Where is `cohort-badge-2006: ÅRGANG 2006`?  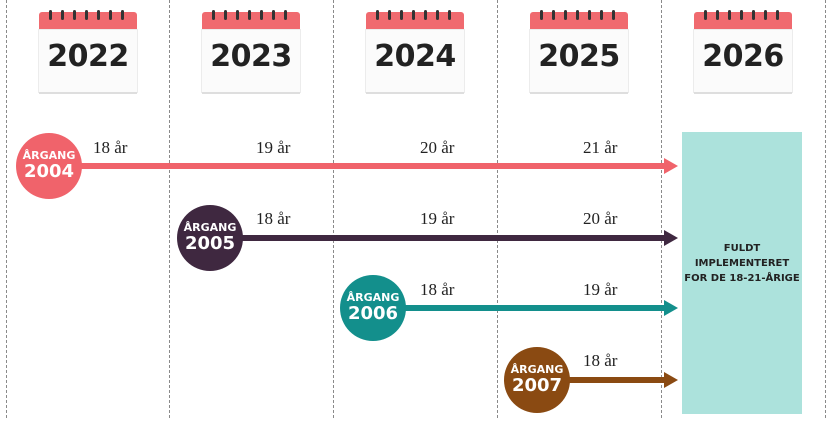 cohort-badge-2006: ÅRGANG 2006 is located at coordinates (373, 308).